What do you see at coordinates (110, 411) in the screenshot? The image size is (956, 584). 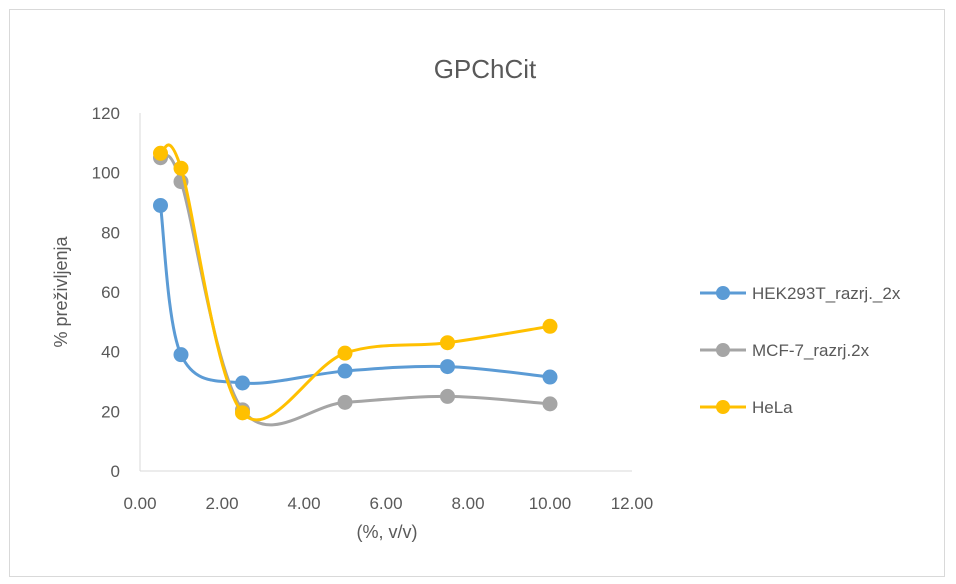 I see `y-tick-label: 20` at bounding box center [110, 411].